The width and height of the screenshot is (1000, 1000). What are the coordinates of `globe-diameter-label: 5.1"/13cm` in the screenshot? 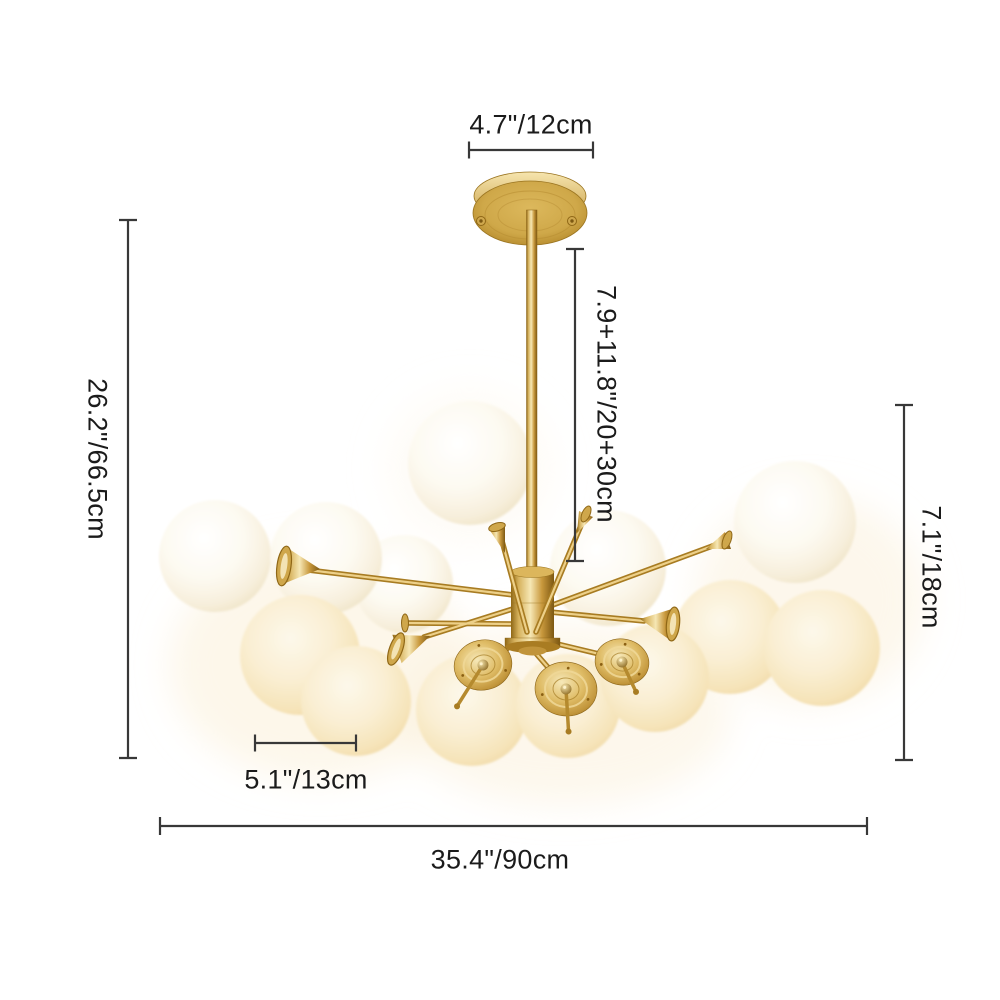 It's located at (306, 779).